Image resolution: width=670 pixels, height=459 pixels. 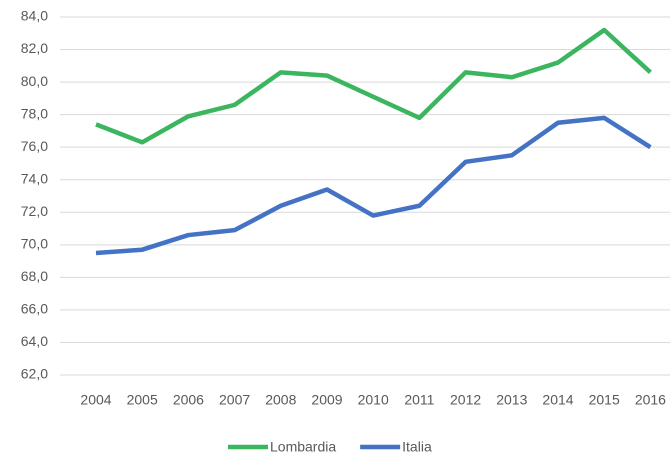 I want to click on x-tick-label: 2015, so click(x=604, y=400).